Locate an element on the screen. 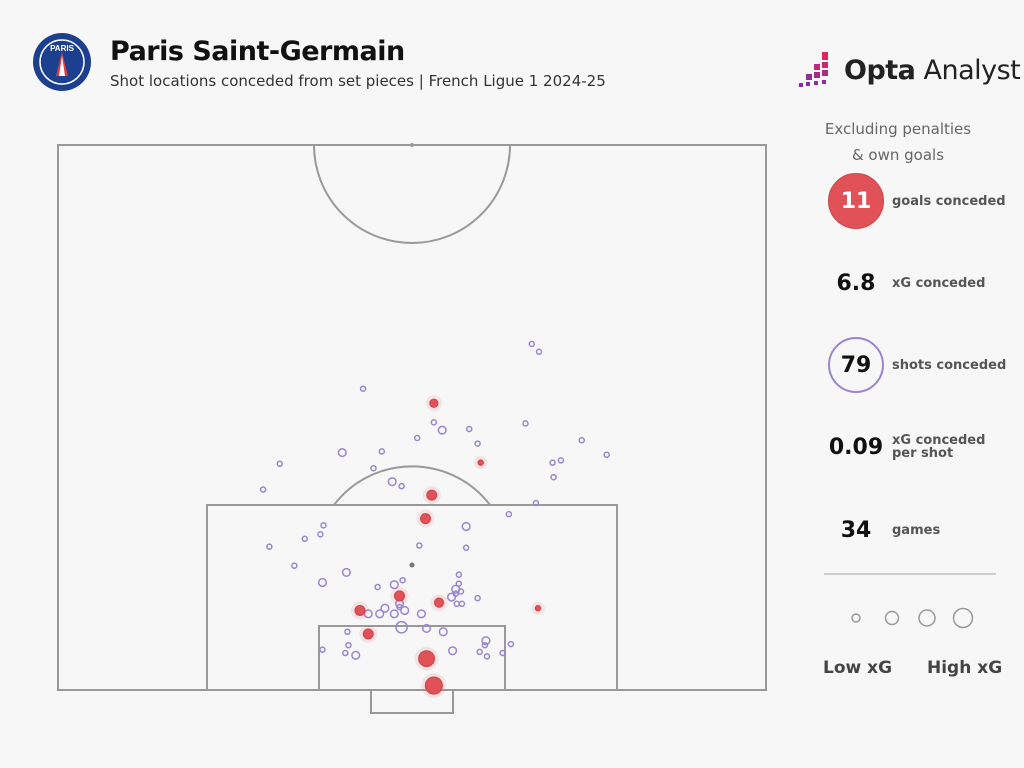 This screenshot has height=768, width=1024. note-line-1: Excluding penalties is located at coordinates (898, 129).